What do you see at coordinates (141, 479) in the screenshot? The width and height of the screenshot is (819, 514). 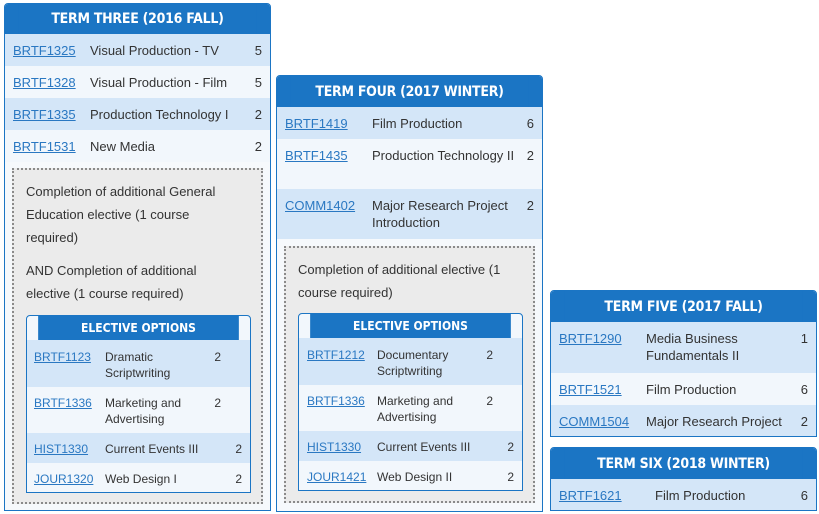 I see `course-name: Web Design I` at bounding box center [141, 479].